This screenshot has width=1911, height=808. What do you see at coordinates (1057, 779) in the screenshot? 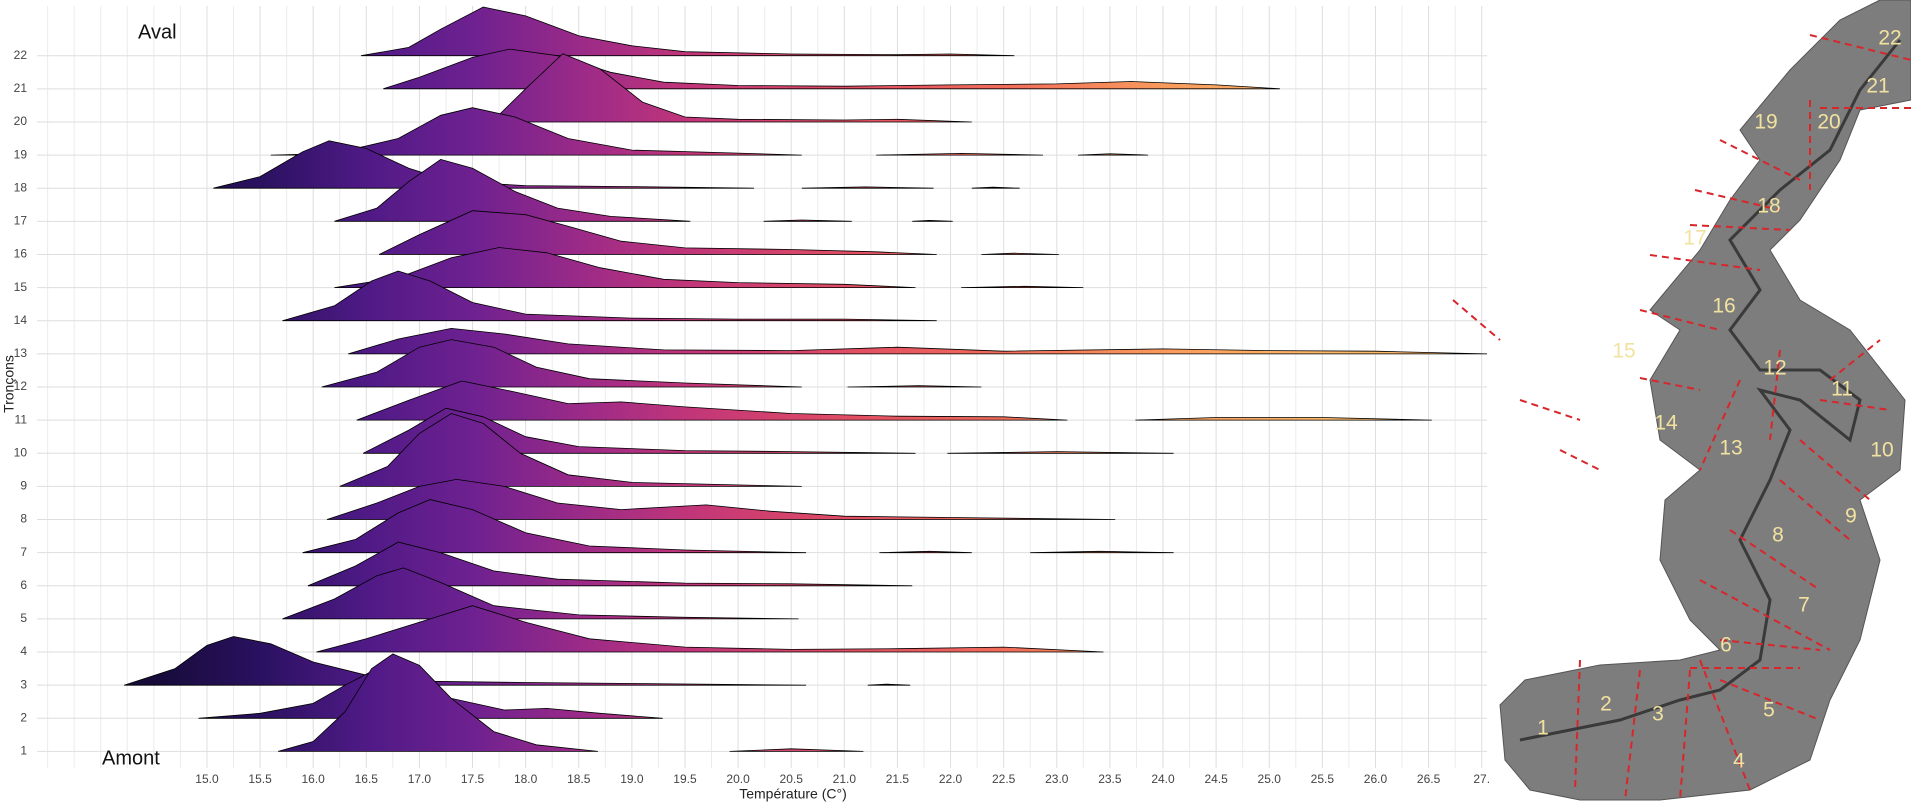
I see `x-tick-label: 23.0` at bounding box center [1057, 779].